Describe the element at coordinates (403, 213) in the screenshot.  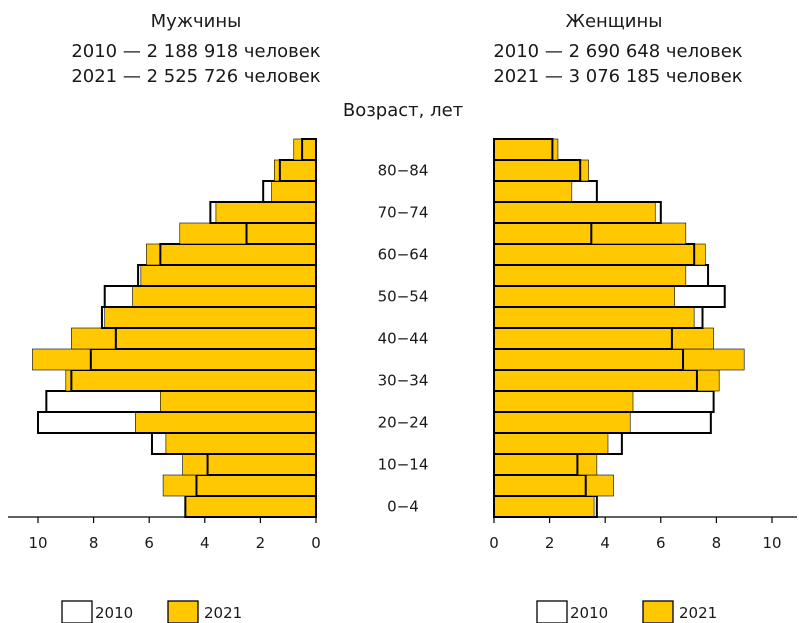
I see `age-label-14: 70−74` at that location.